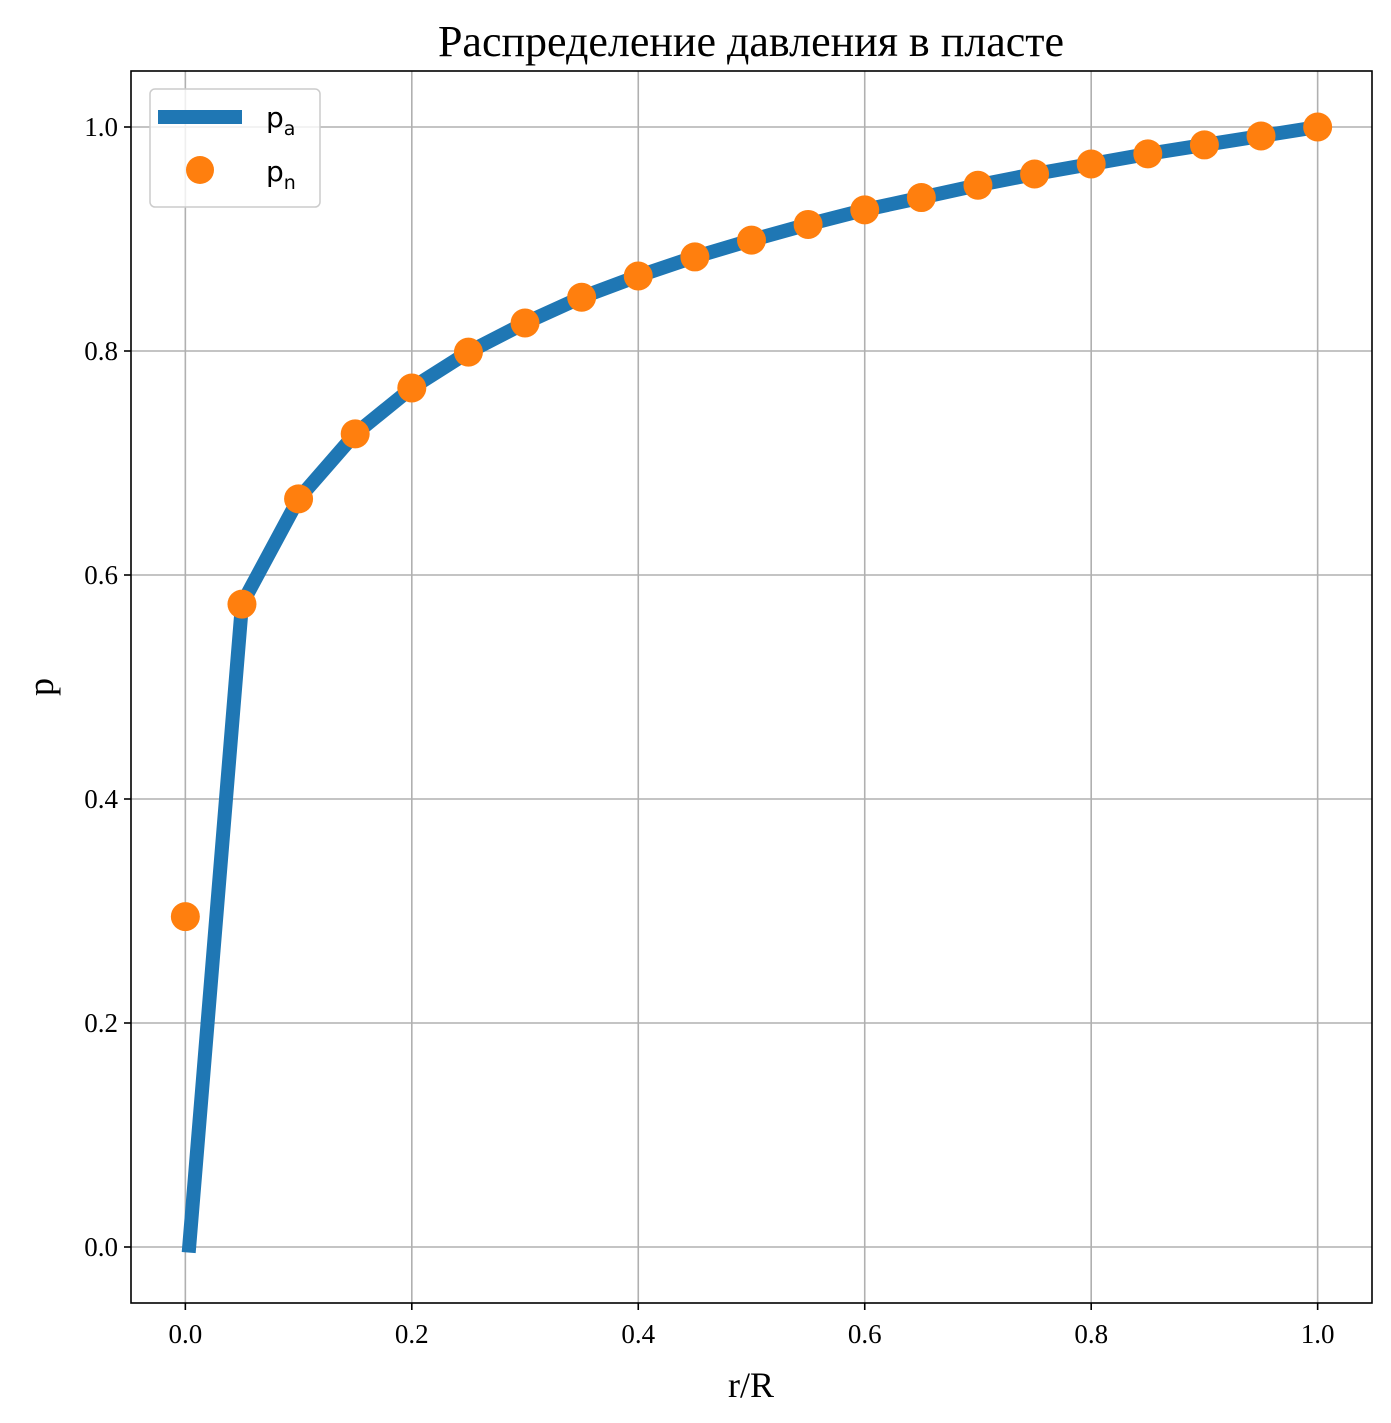 This screenshot has width=1391, height=1423. What do you see at coordinates (275, 171) in the screenshot?
I see `legend-label-pn-base: p` at bounding box center [275, 171].